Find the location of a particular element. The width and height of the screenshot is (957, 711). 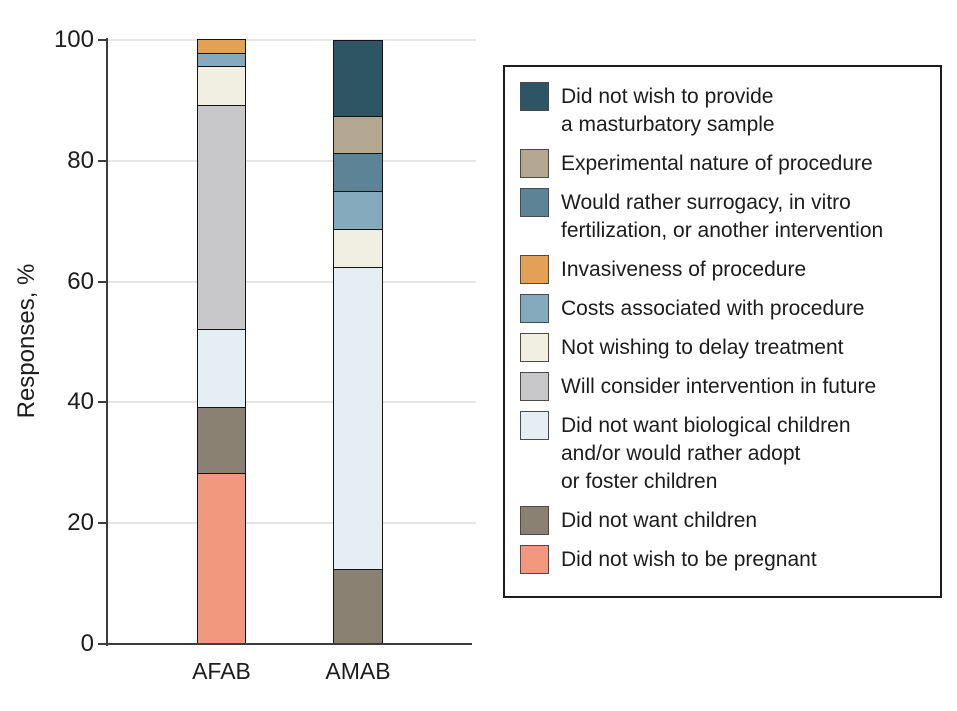

legend-label-line: or foster children is located at coordinates (639, 481).